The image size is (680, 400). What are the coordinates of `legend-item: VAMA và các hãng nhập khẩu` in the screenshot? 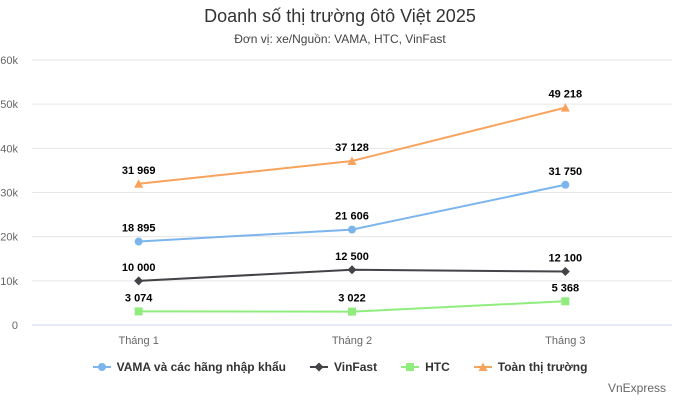 It's located at (189, 367).